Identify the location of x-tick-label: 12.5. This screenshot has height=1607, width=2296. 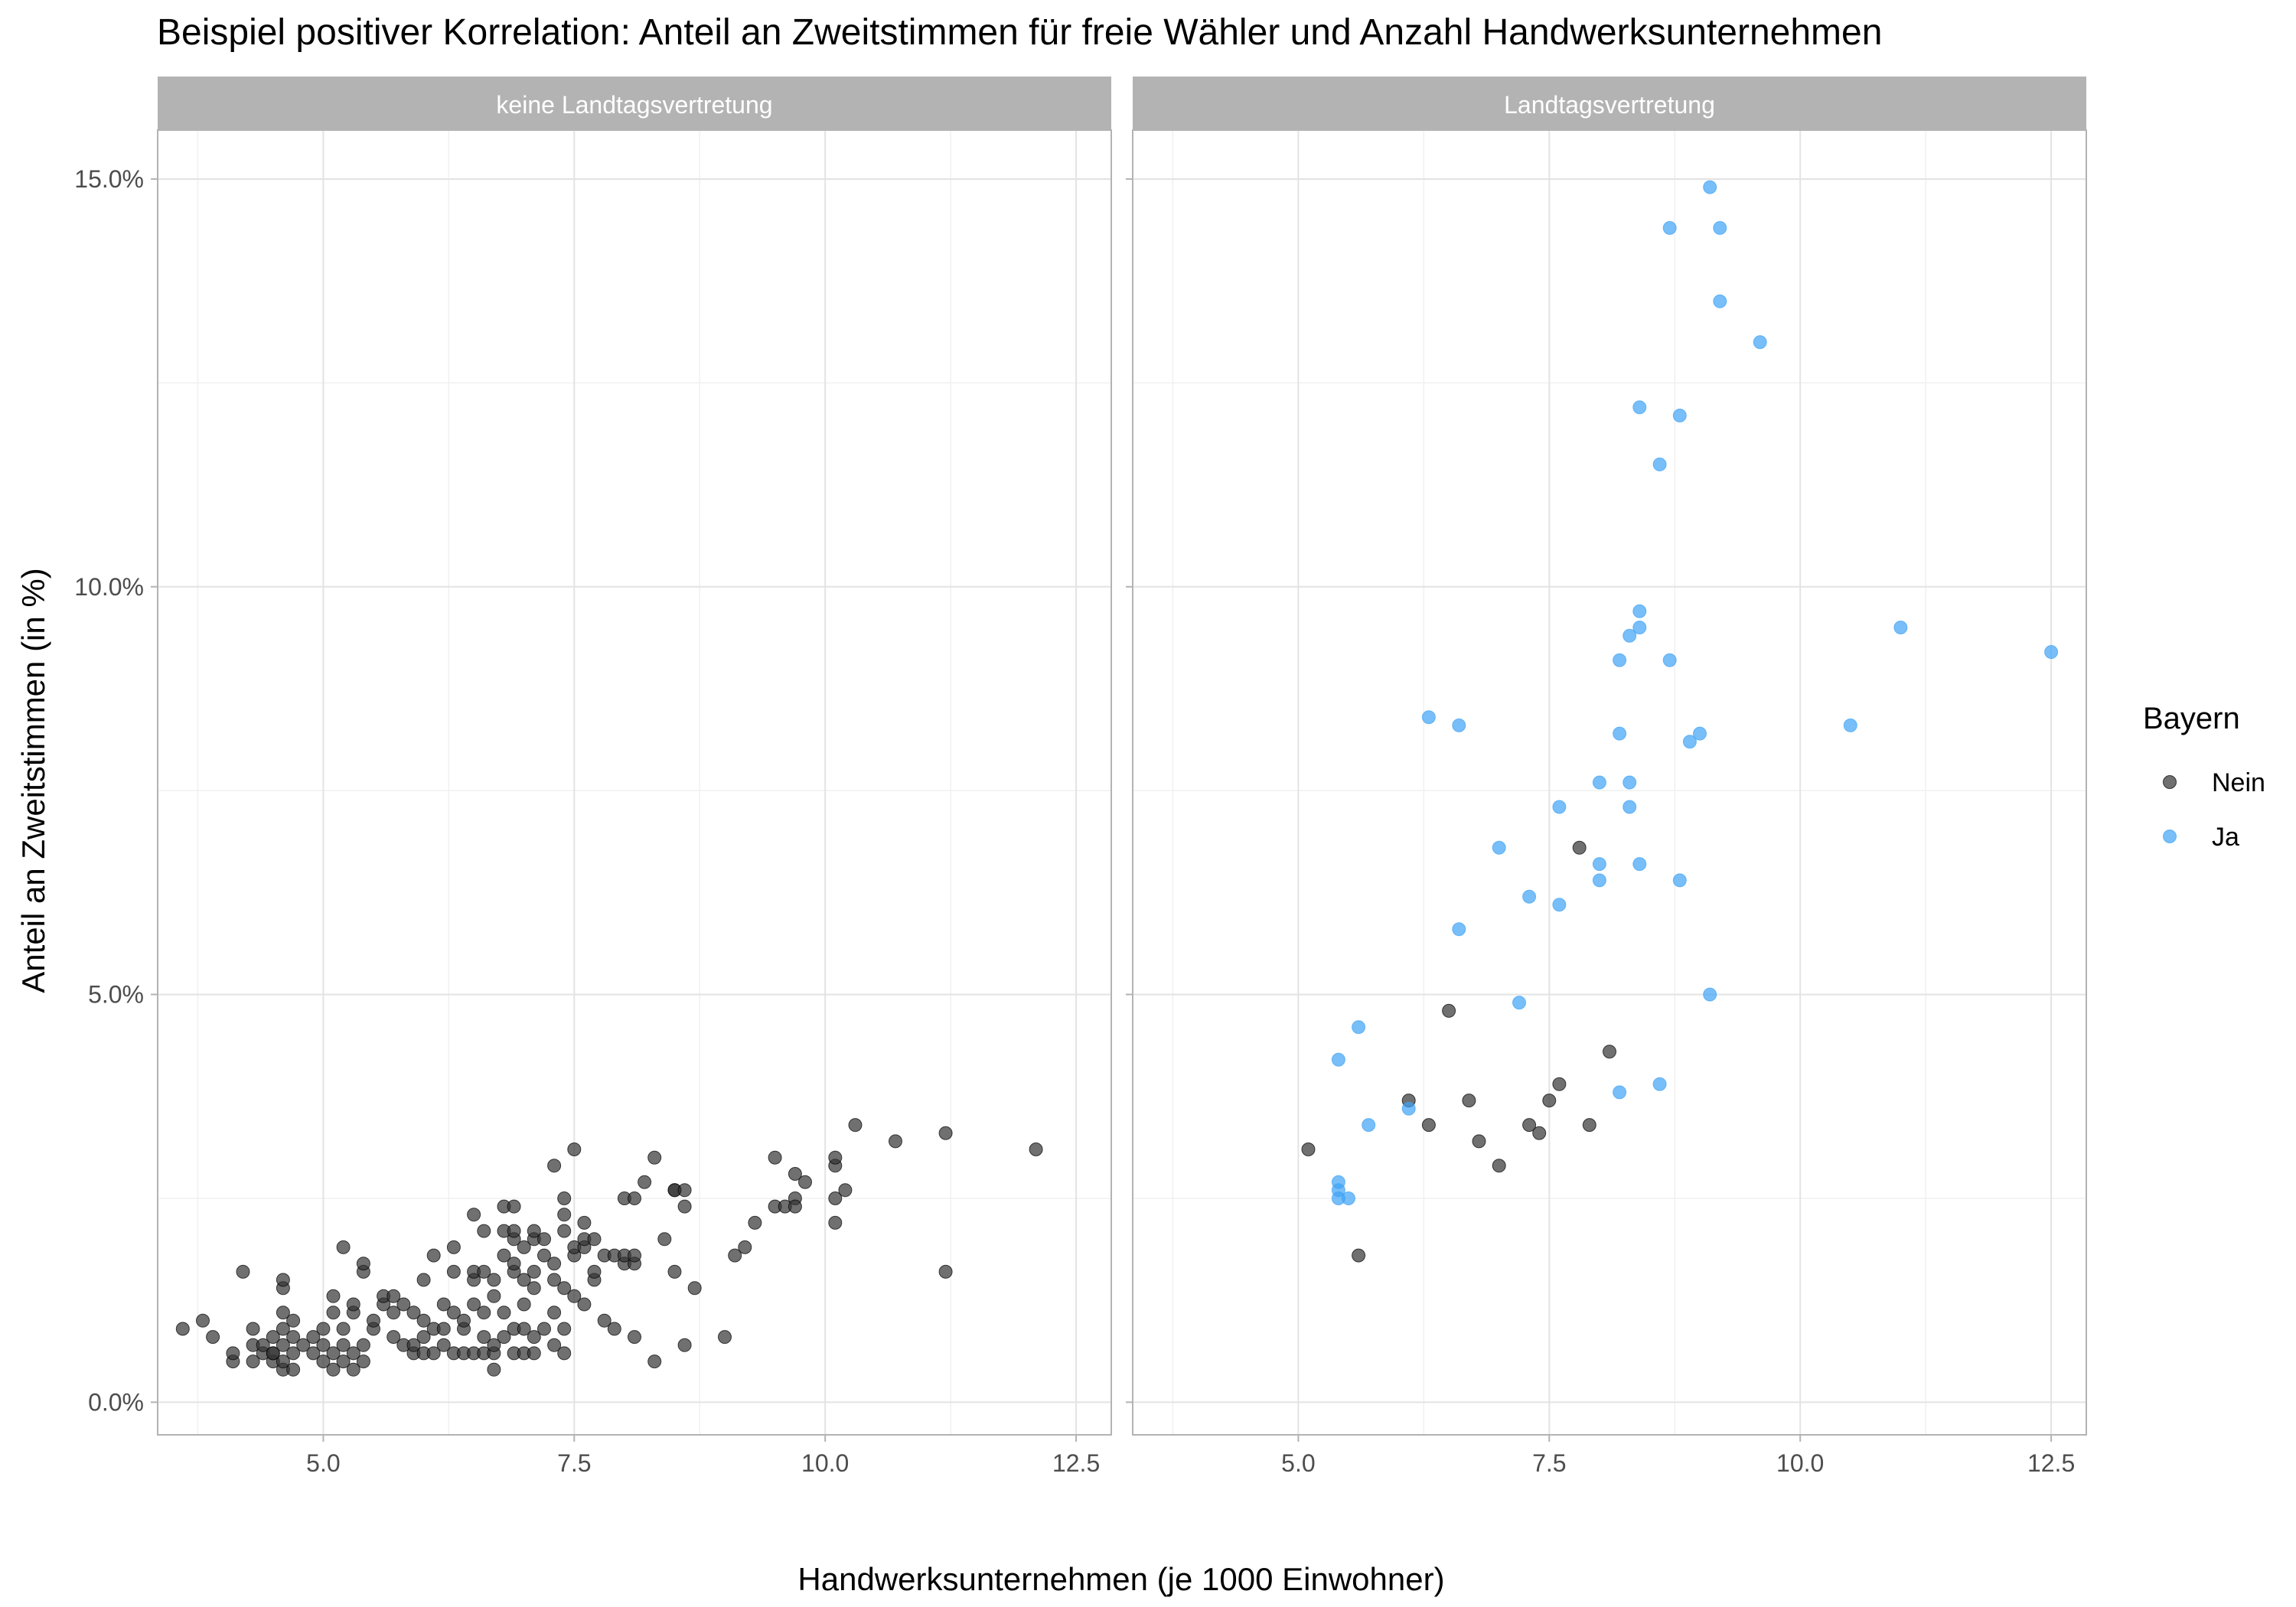
(2051, 1463).